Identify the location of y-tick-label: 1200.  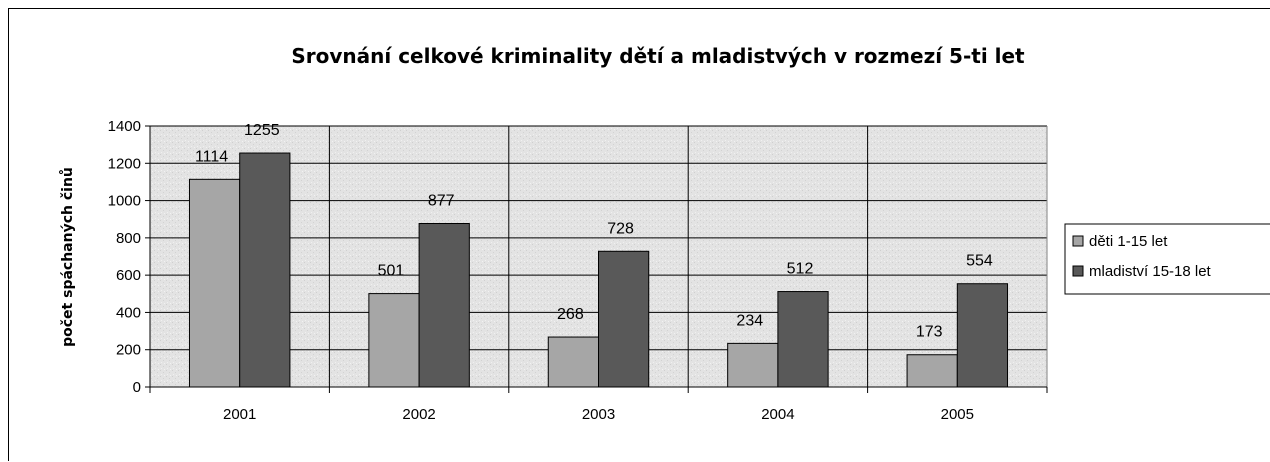
(124, 163).